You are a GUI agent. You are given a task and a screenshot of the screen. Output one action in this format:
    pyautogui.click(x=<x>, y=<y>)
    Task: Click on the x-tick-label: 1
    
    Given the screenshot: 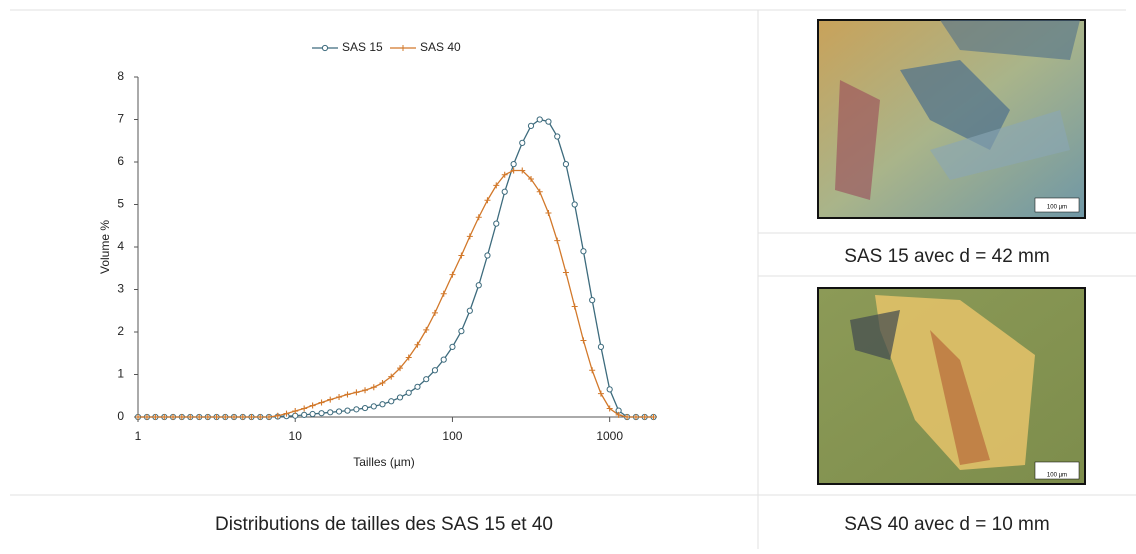 What is the action you would take?
    pyautogui.click(x=138, y=436)
    